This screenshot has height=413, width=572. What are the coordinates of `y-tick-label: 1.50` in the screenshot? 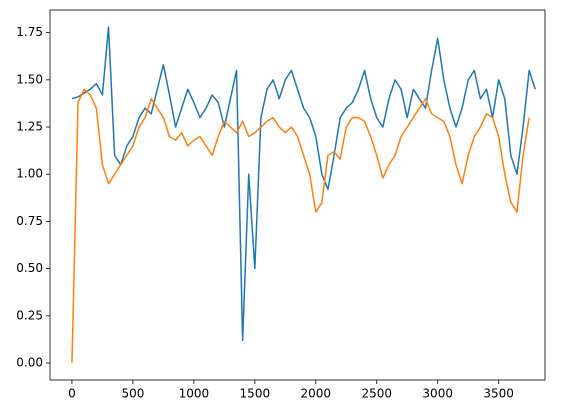 It's located at (29, 79).